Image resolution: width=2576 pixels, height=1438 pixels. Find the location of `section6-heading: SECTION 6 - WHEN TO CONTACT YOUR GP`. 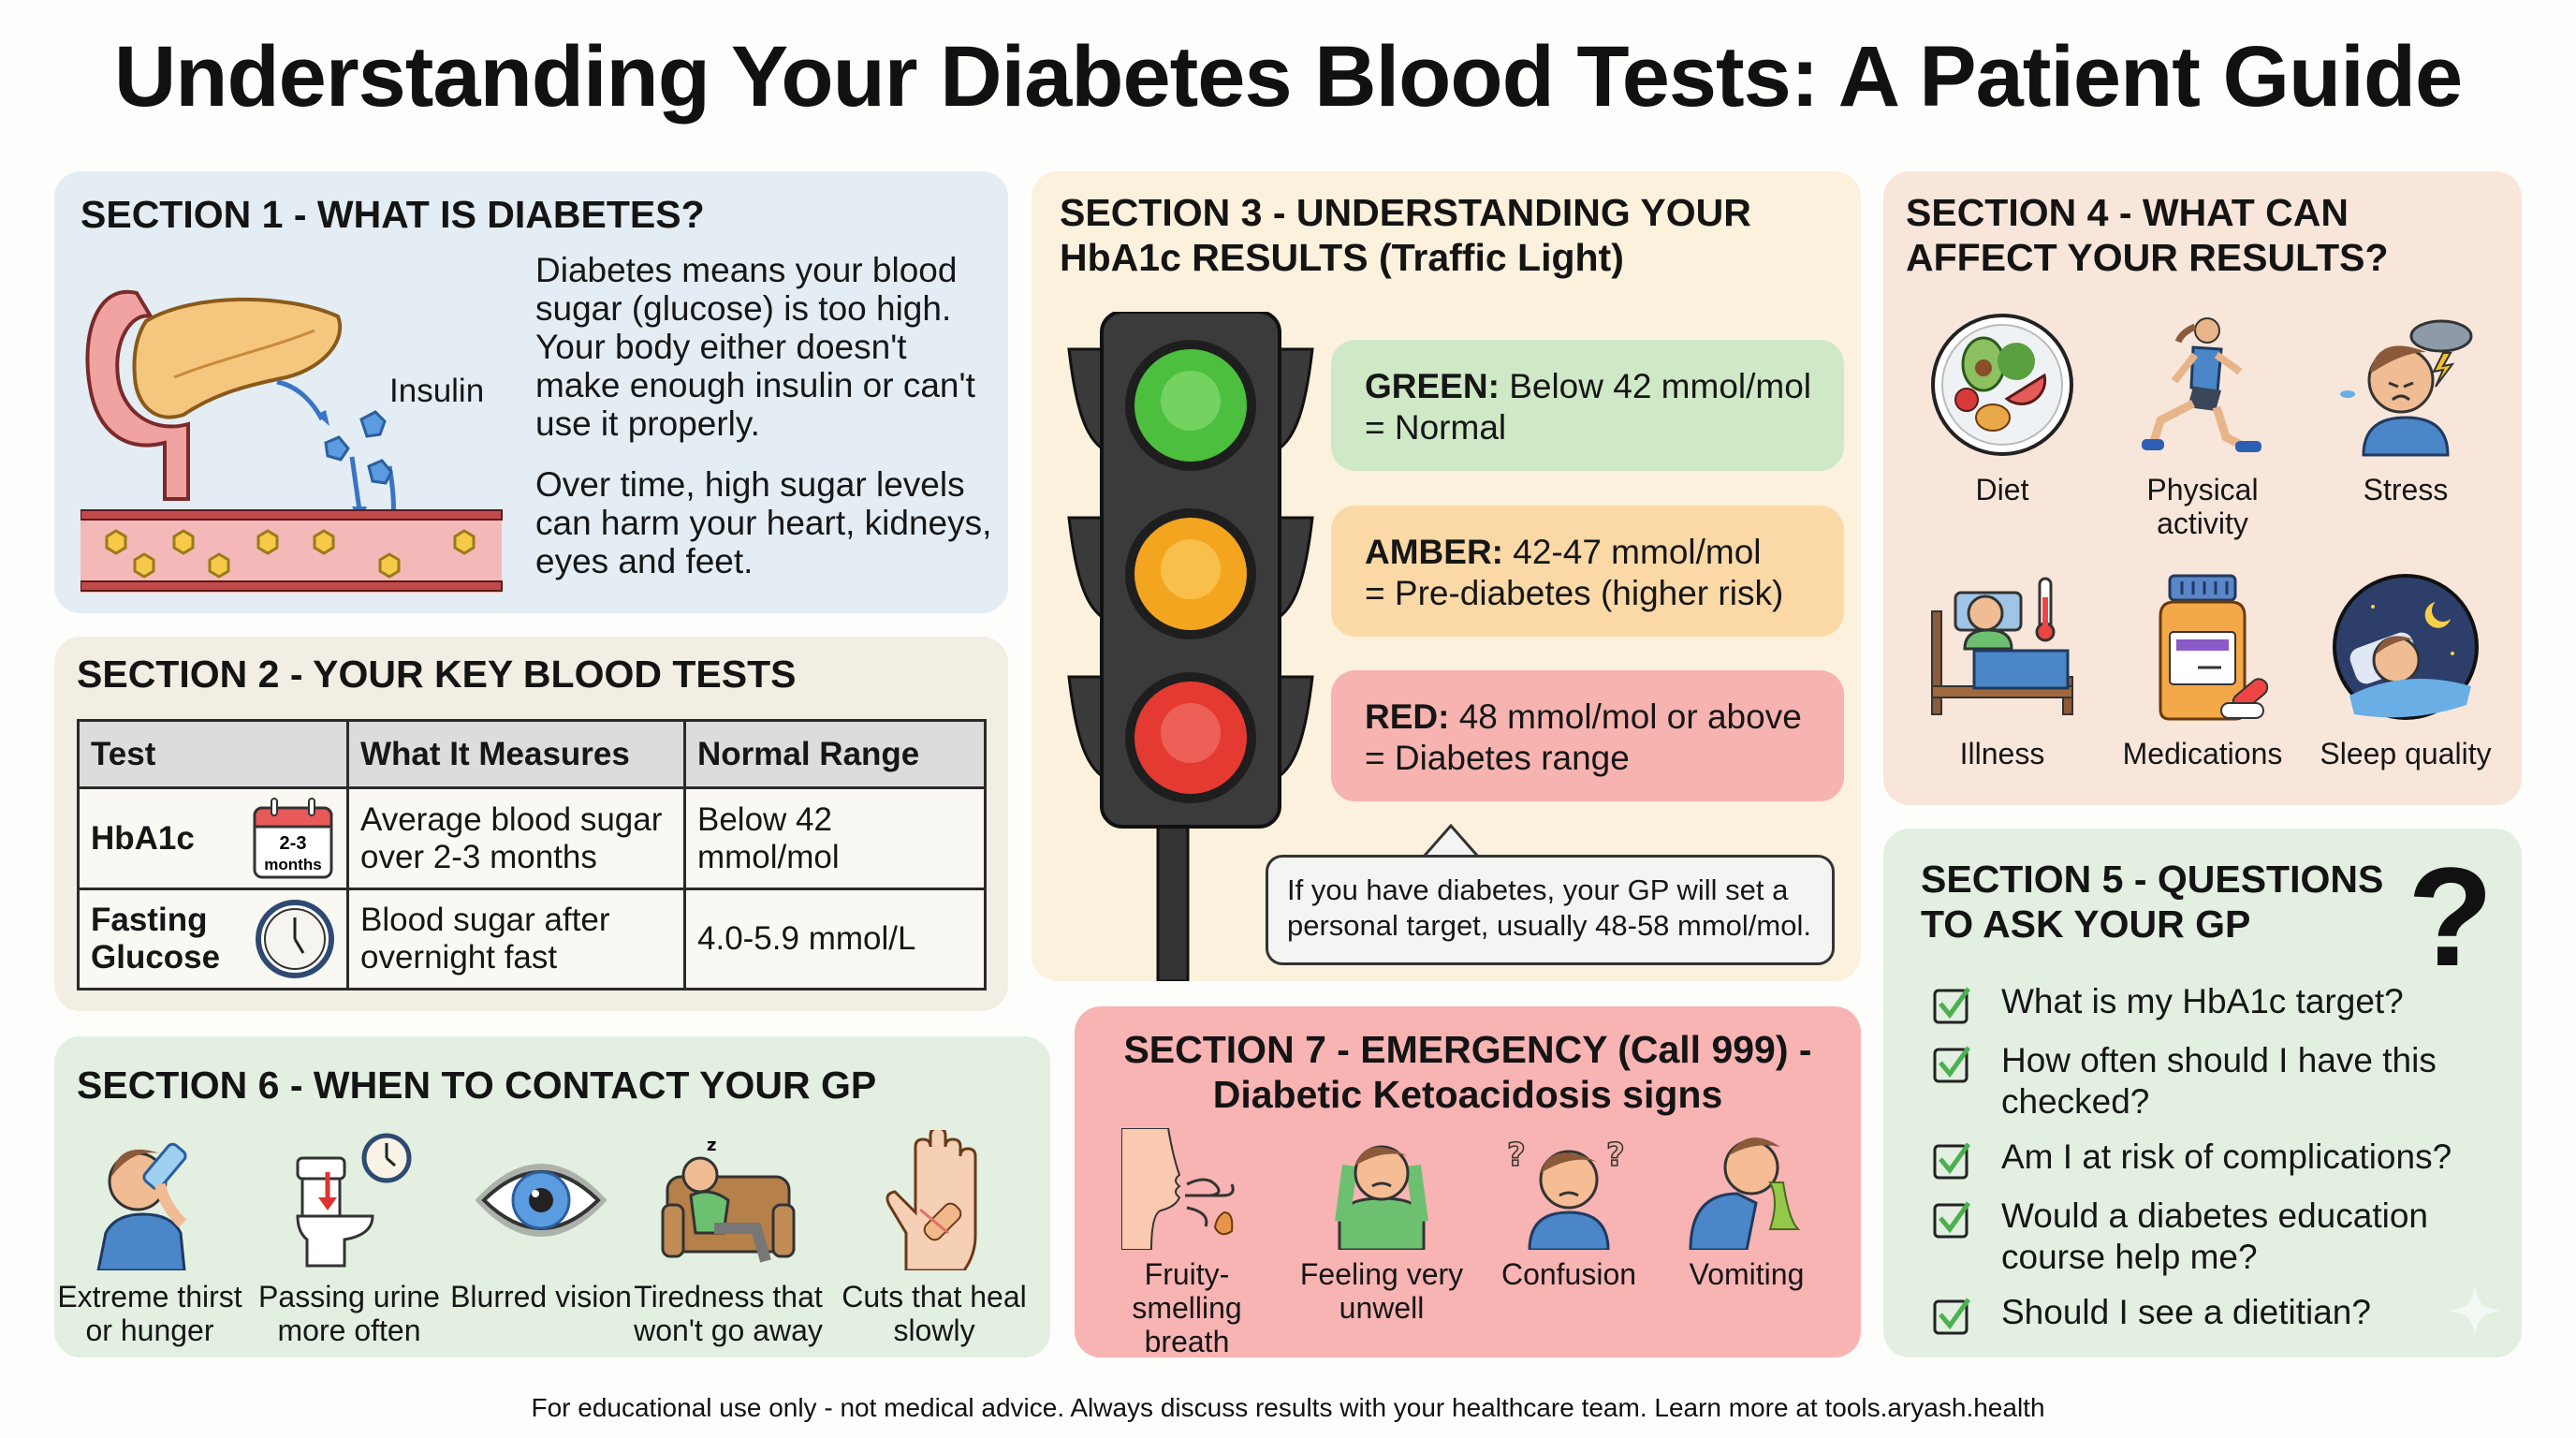

section6-heading: SECTION 6 - WHEN TO CONTACT YOUR GP is located at coordinates (477, 1085).